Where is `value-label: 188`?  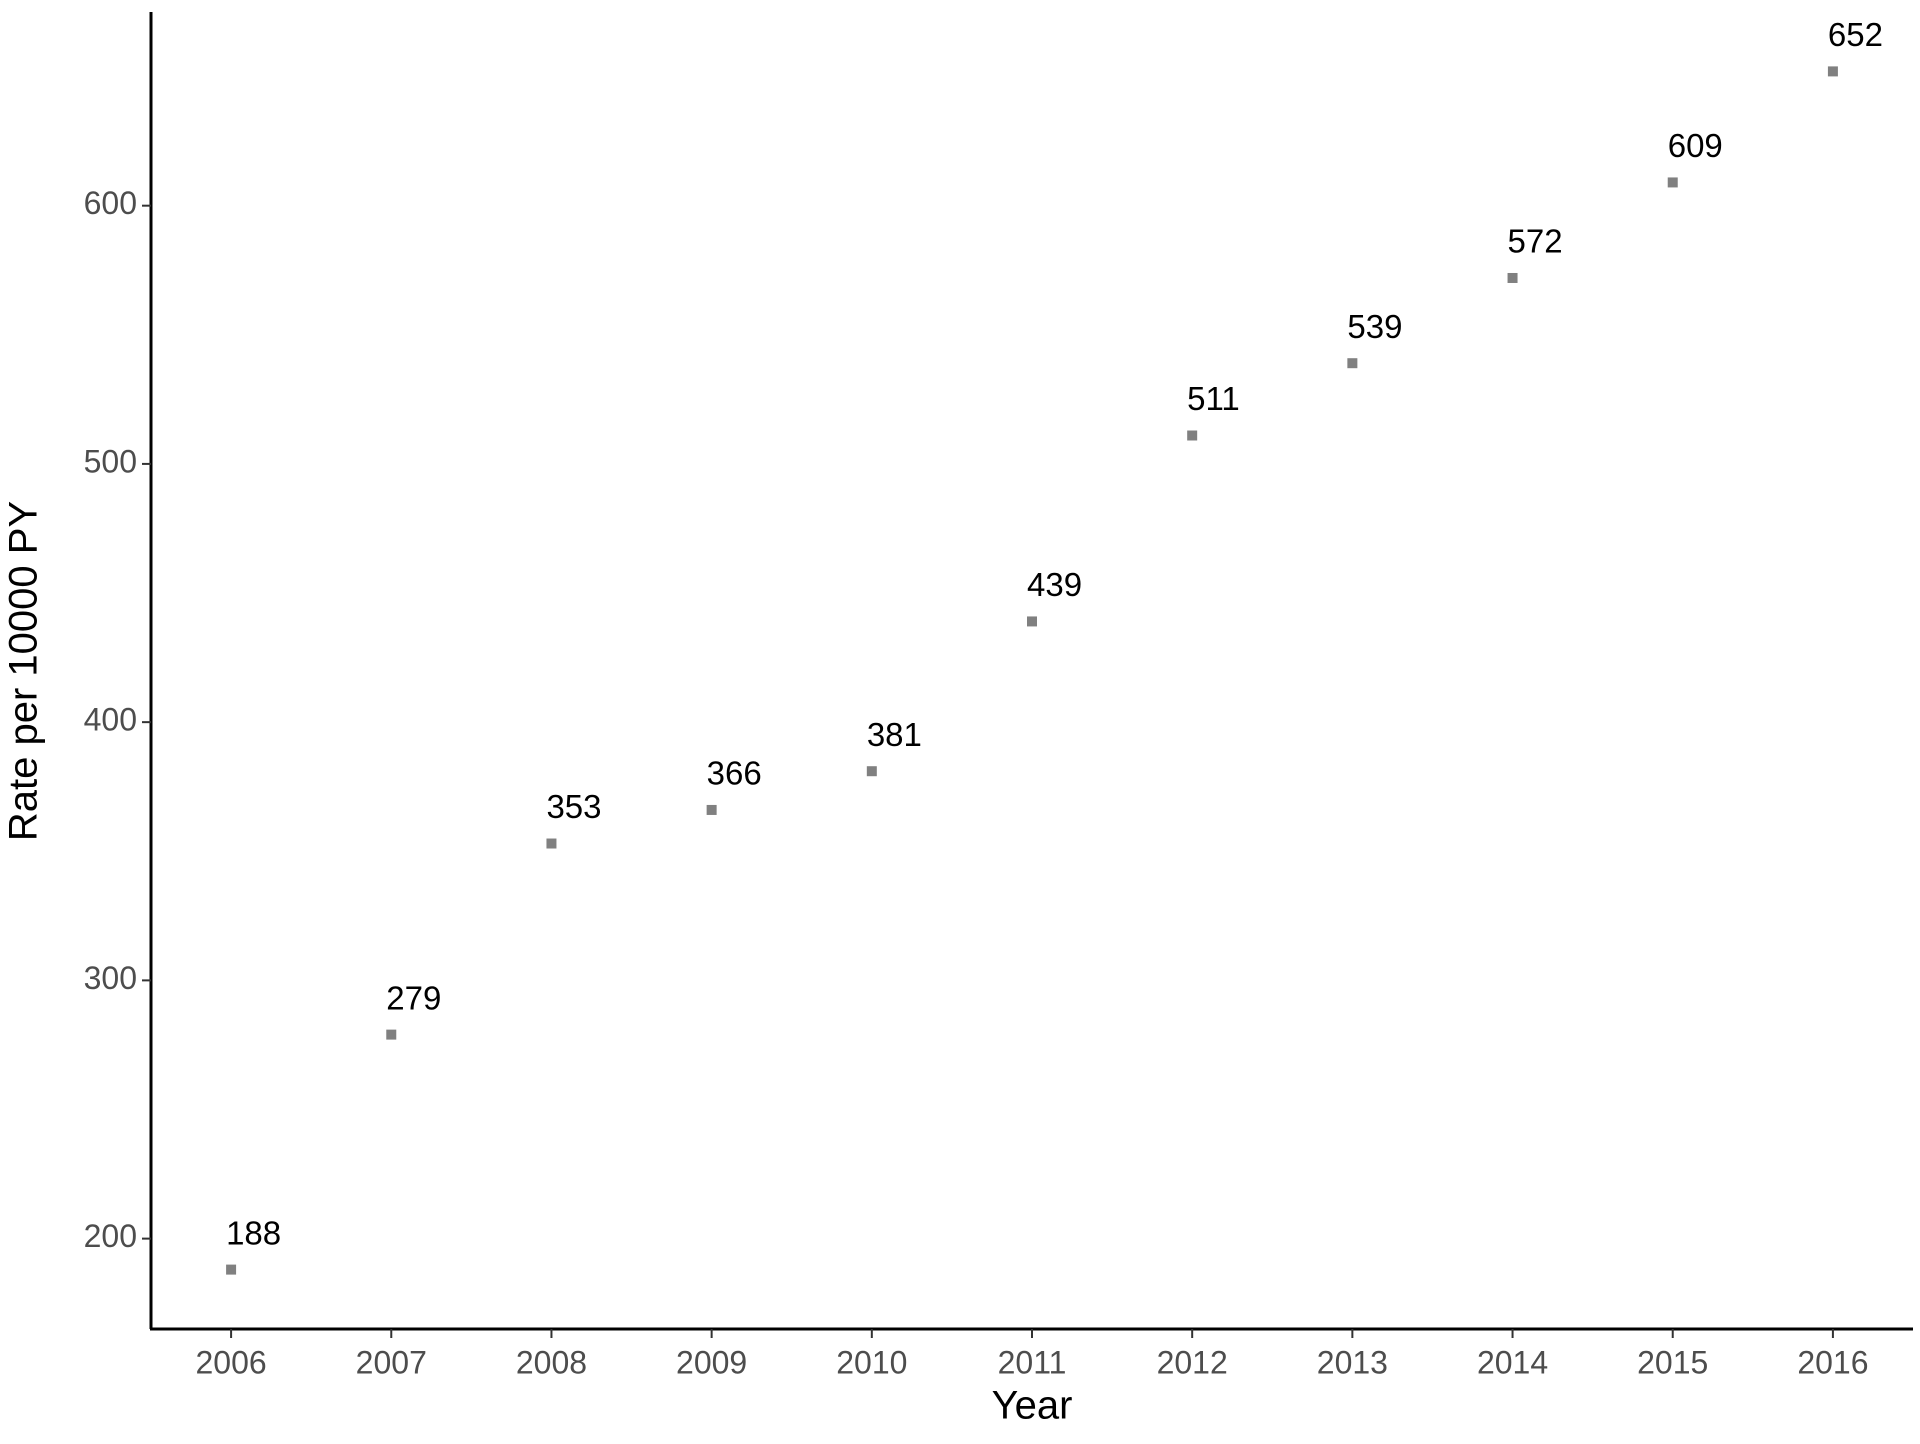 value-label: 188 is located at coordinates (253, 1232).